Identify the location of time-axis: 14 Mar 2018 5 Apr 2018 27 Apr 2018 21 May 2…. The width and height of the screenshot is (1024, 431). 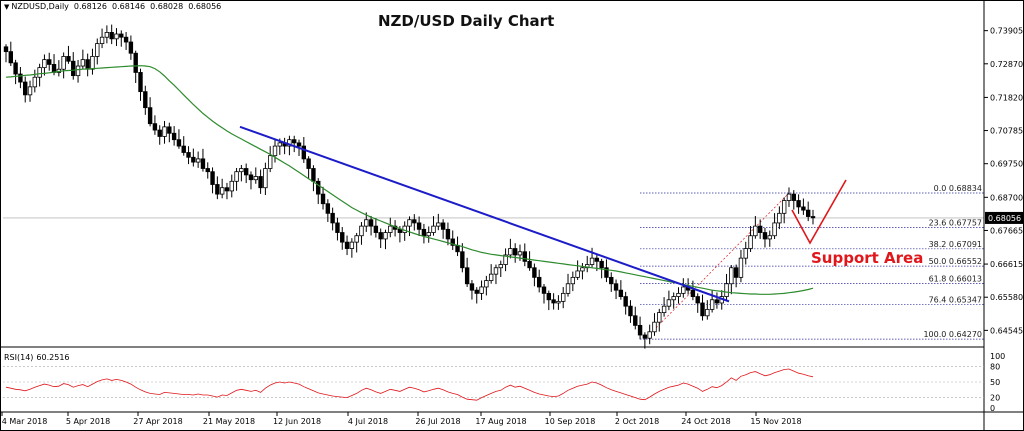
(401, 419).